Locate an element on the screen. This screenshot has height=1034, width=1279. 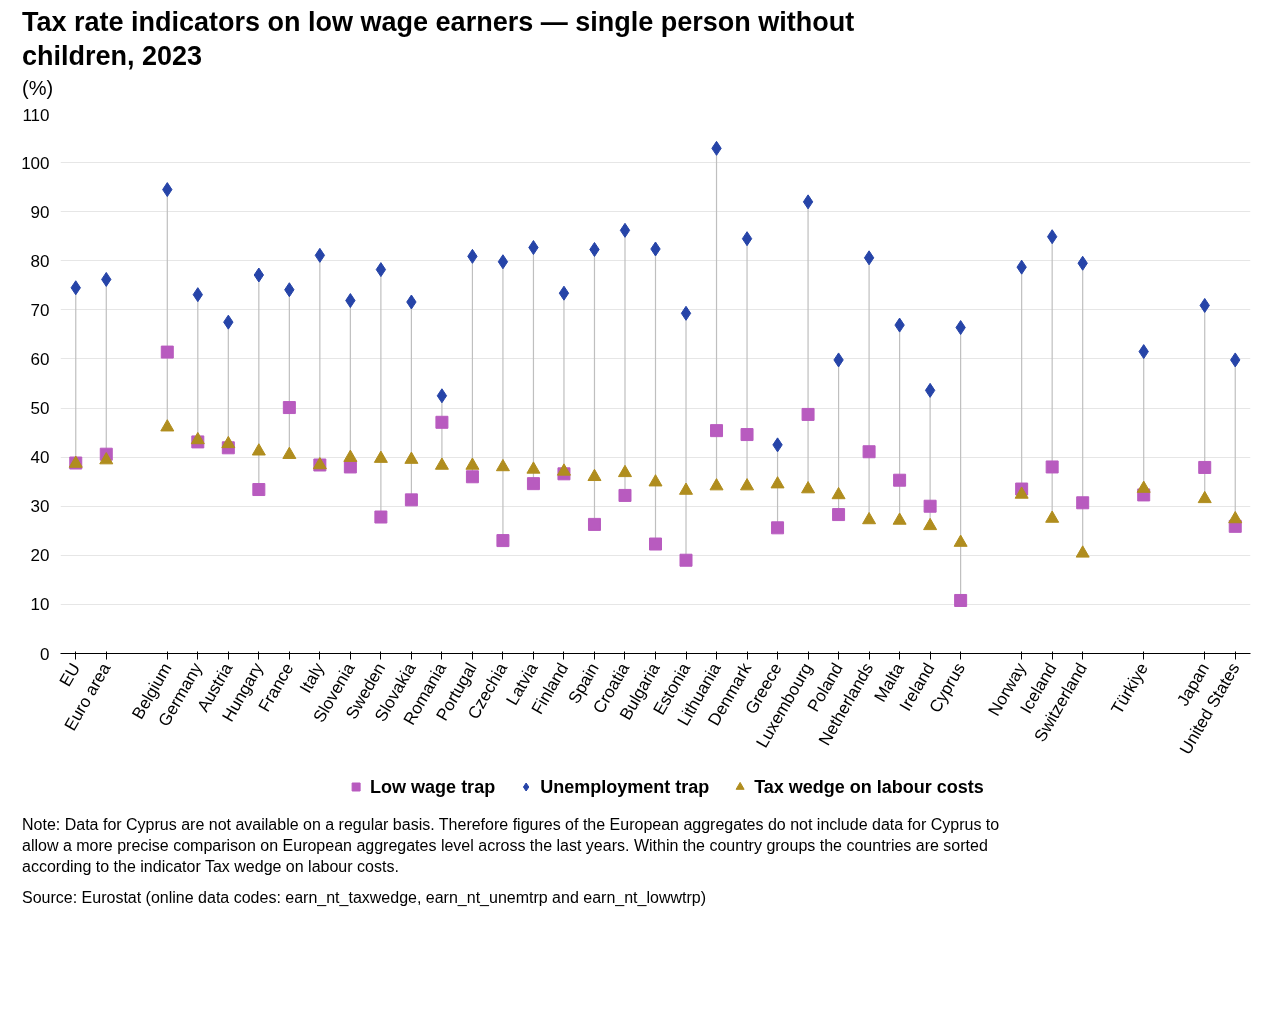
y-tick-label: 20 is located at coordinates (40, 555).